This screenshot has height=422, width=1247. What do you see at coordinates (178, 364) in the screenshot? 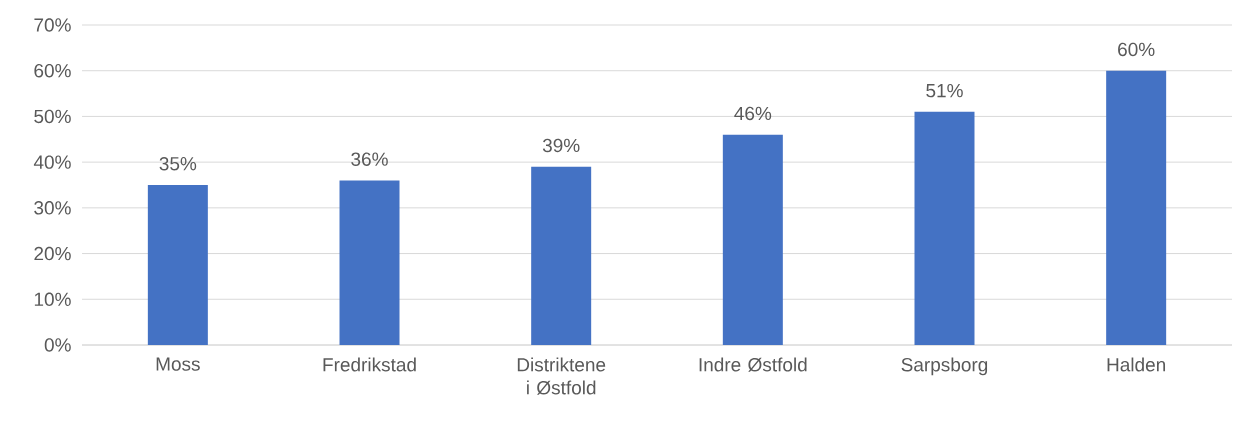
I see `x-tick-label: Moss` at bounding box center [178, 364].